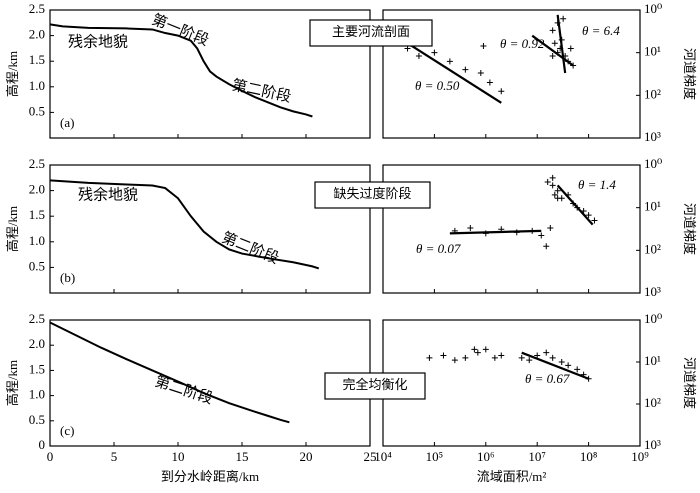  I want to click on fit-label: θ = 0.67, so click(547, 378).